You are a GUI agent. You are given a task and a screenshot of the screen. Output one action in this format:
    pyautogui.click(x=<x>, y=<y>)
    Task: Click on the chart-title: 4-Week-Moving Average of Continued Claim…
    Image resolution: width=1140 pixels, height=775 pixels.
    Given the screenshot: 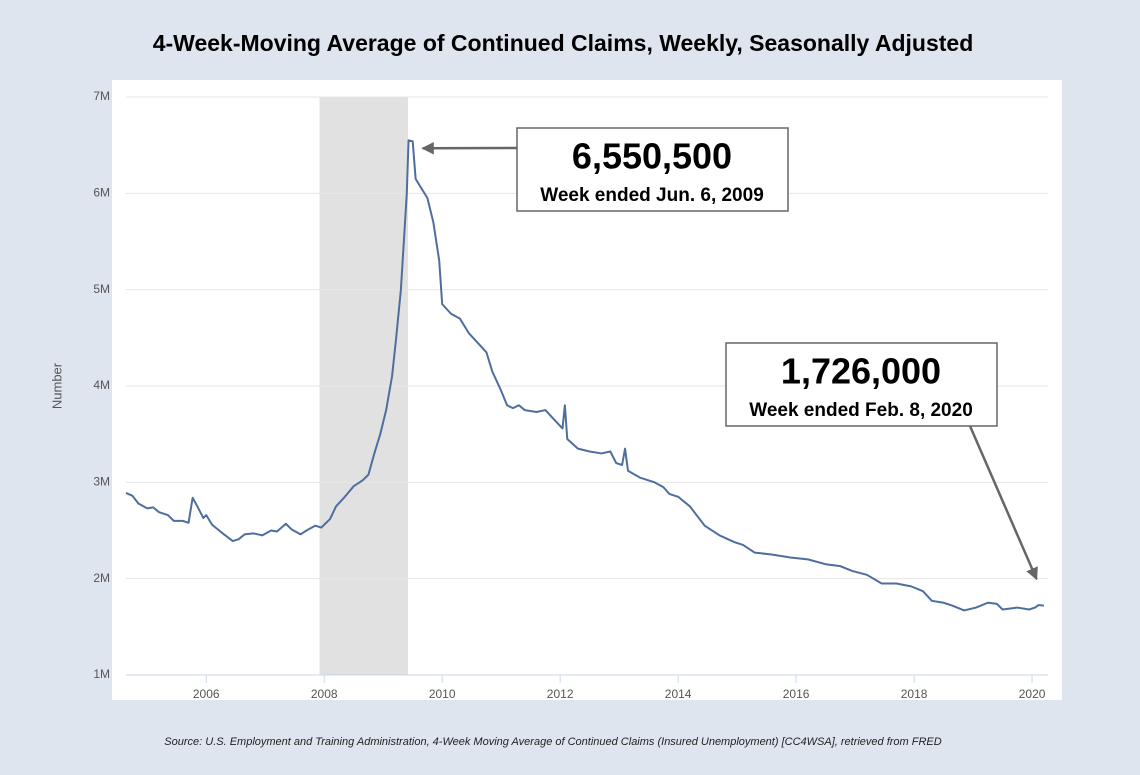 What is the action you would take?
    pyautogui.click(x=563, y=43)
    